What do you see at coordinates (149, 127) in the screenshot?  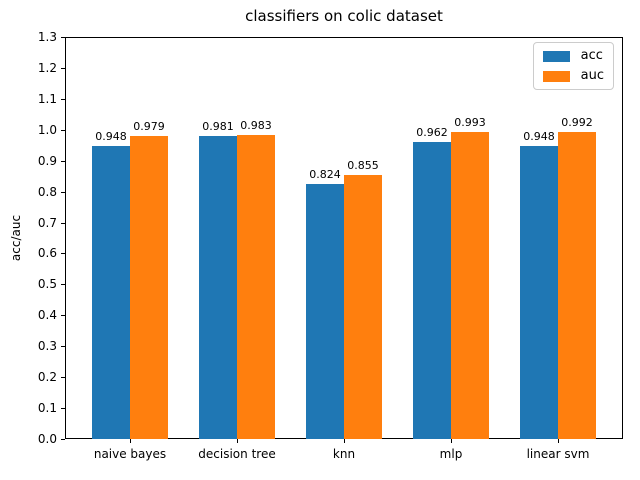 I see `bar-value-label-auc-naive-bayes: 0.979` at bounding box center [149, 127].